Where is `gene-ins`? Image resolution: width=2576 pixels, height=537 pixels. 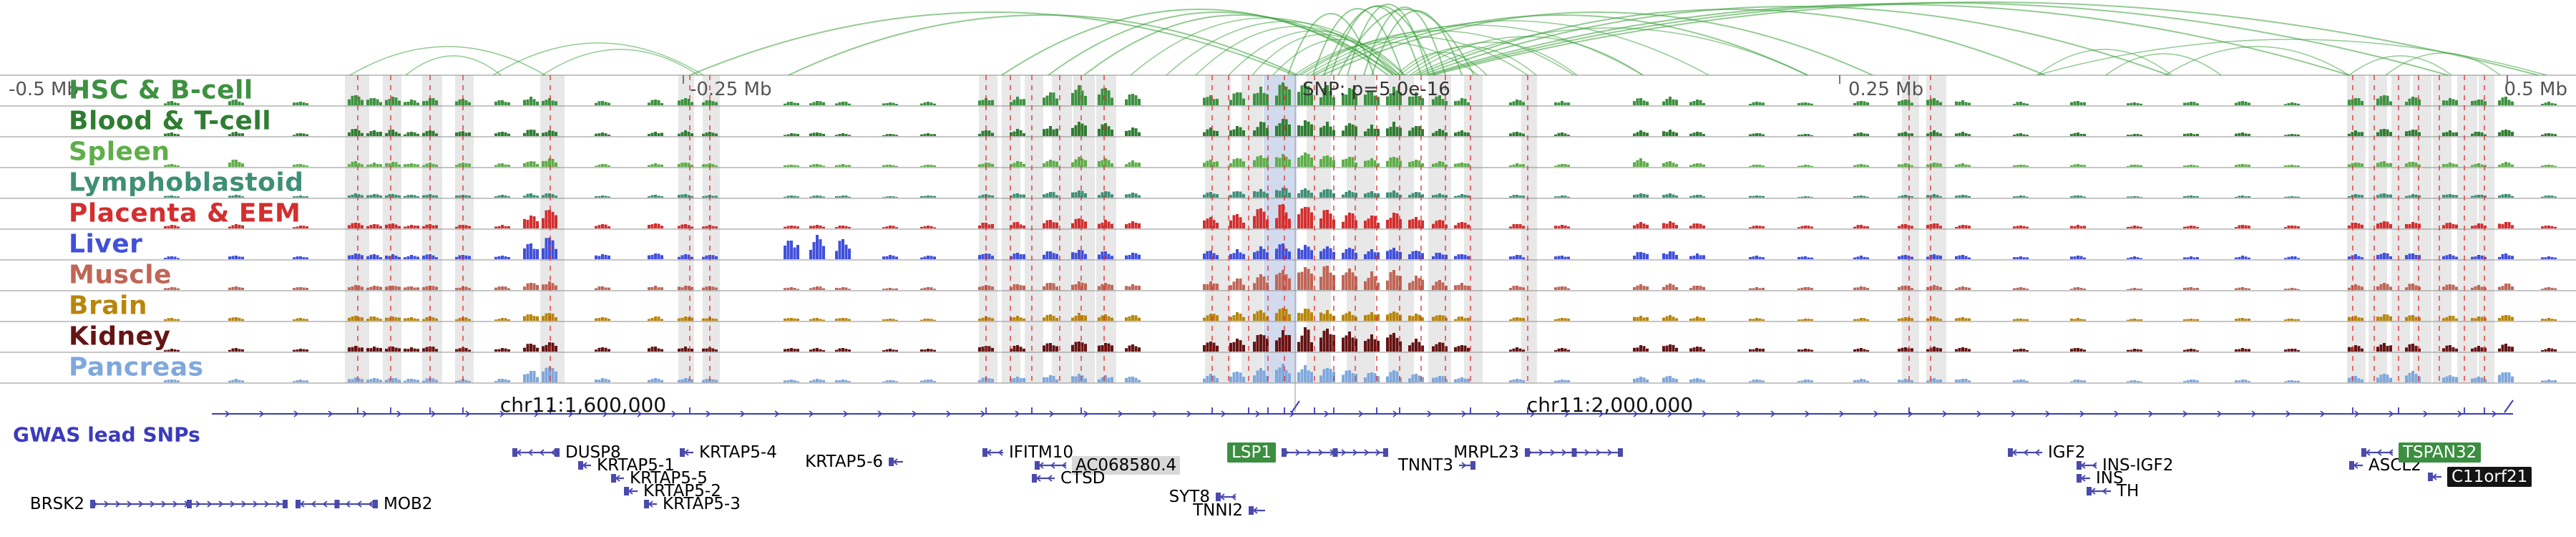 gene-ins is located at coordinates (2083, 478).